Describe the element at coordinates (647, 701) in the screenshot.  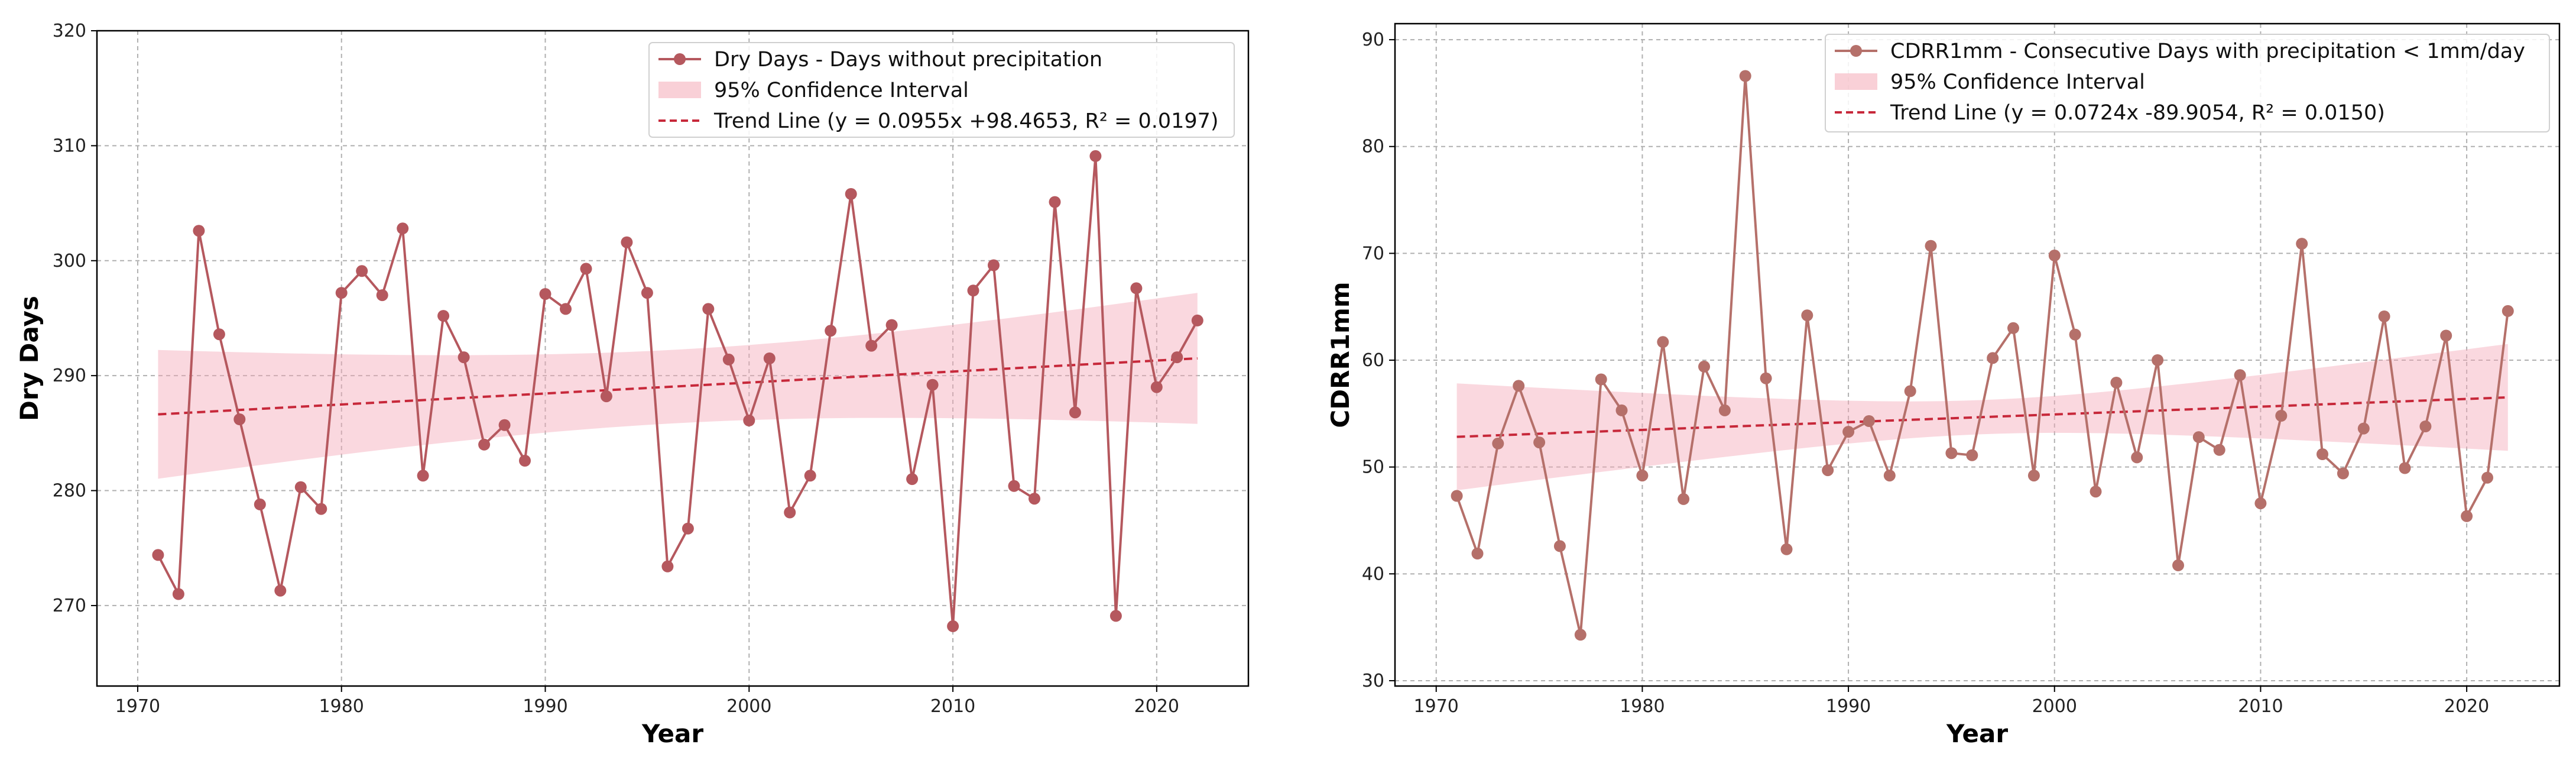
I see `dry-days-x-ticks: 1970 1980 1990 2000 2010 2020` at that location.